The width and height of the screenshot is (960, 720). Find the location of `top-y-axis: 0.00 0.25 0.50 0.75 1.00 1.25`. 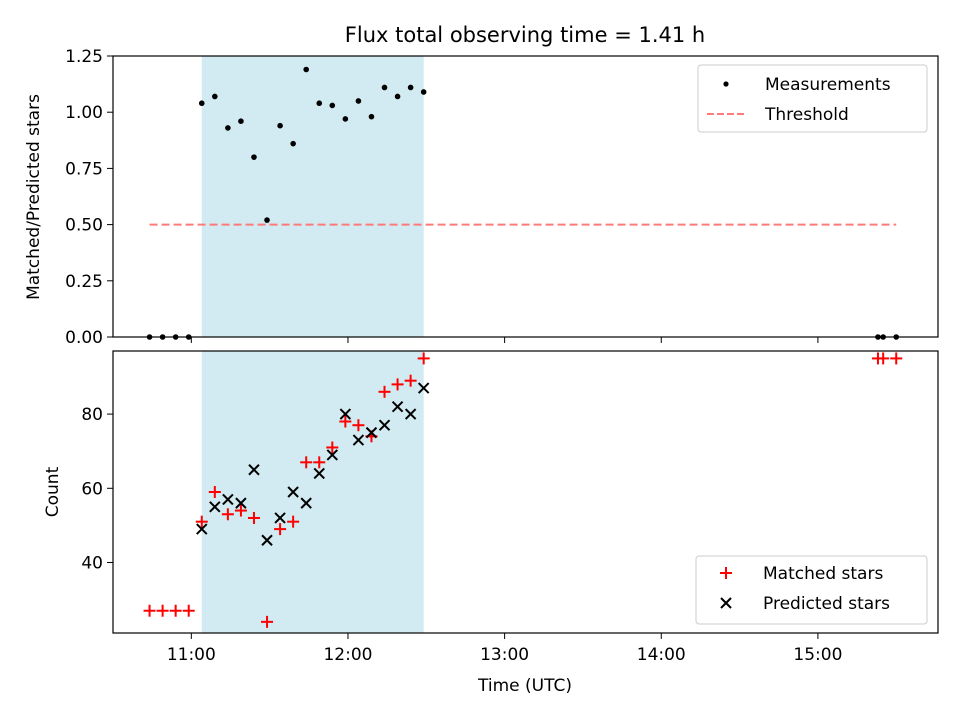

top-y-axis: 0.00 0.25 0.50 0.75 1.00 1.25 is located at coordinates (89, 197).